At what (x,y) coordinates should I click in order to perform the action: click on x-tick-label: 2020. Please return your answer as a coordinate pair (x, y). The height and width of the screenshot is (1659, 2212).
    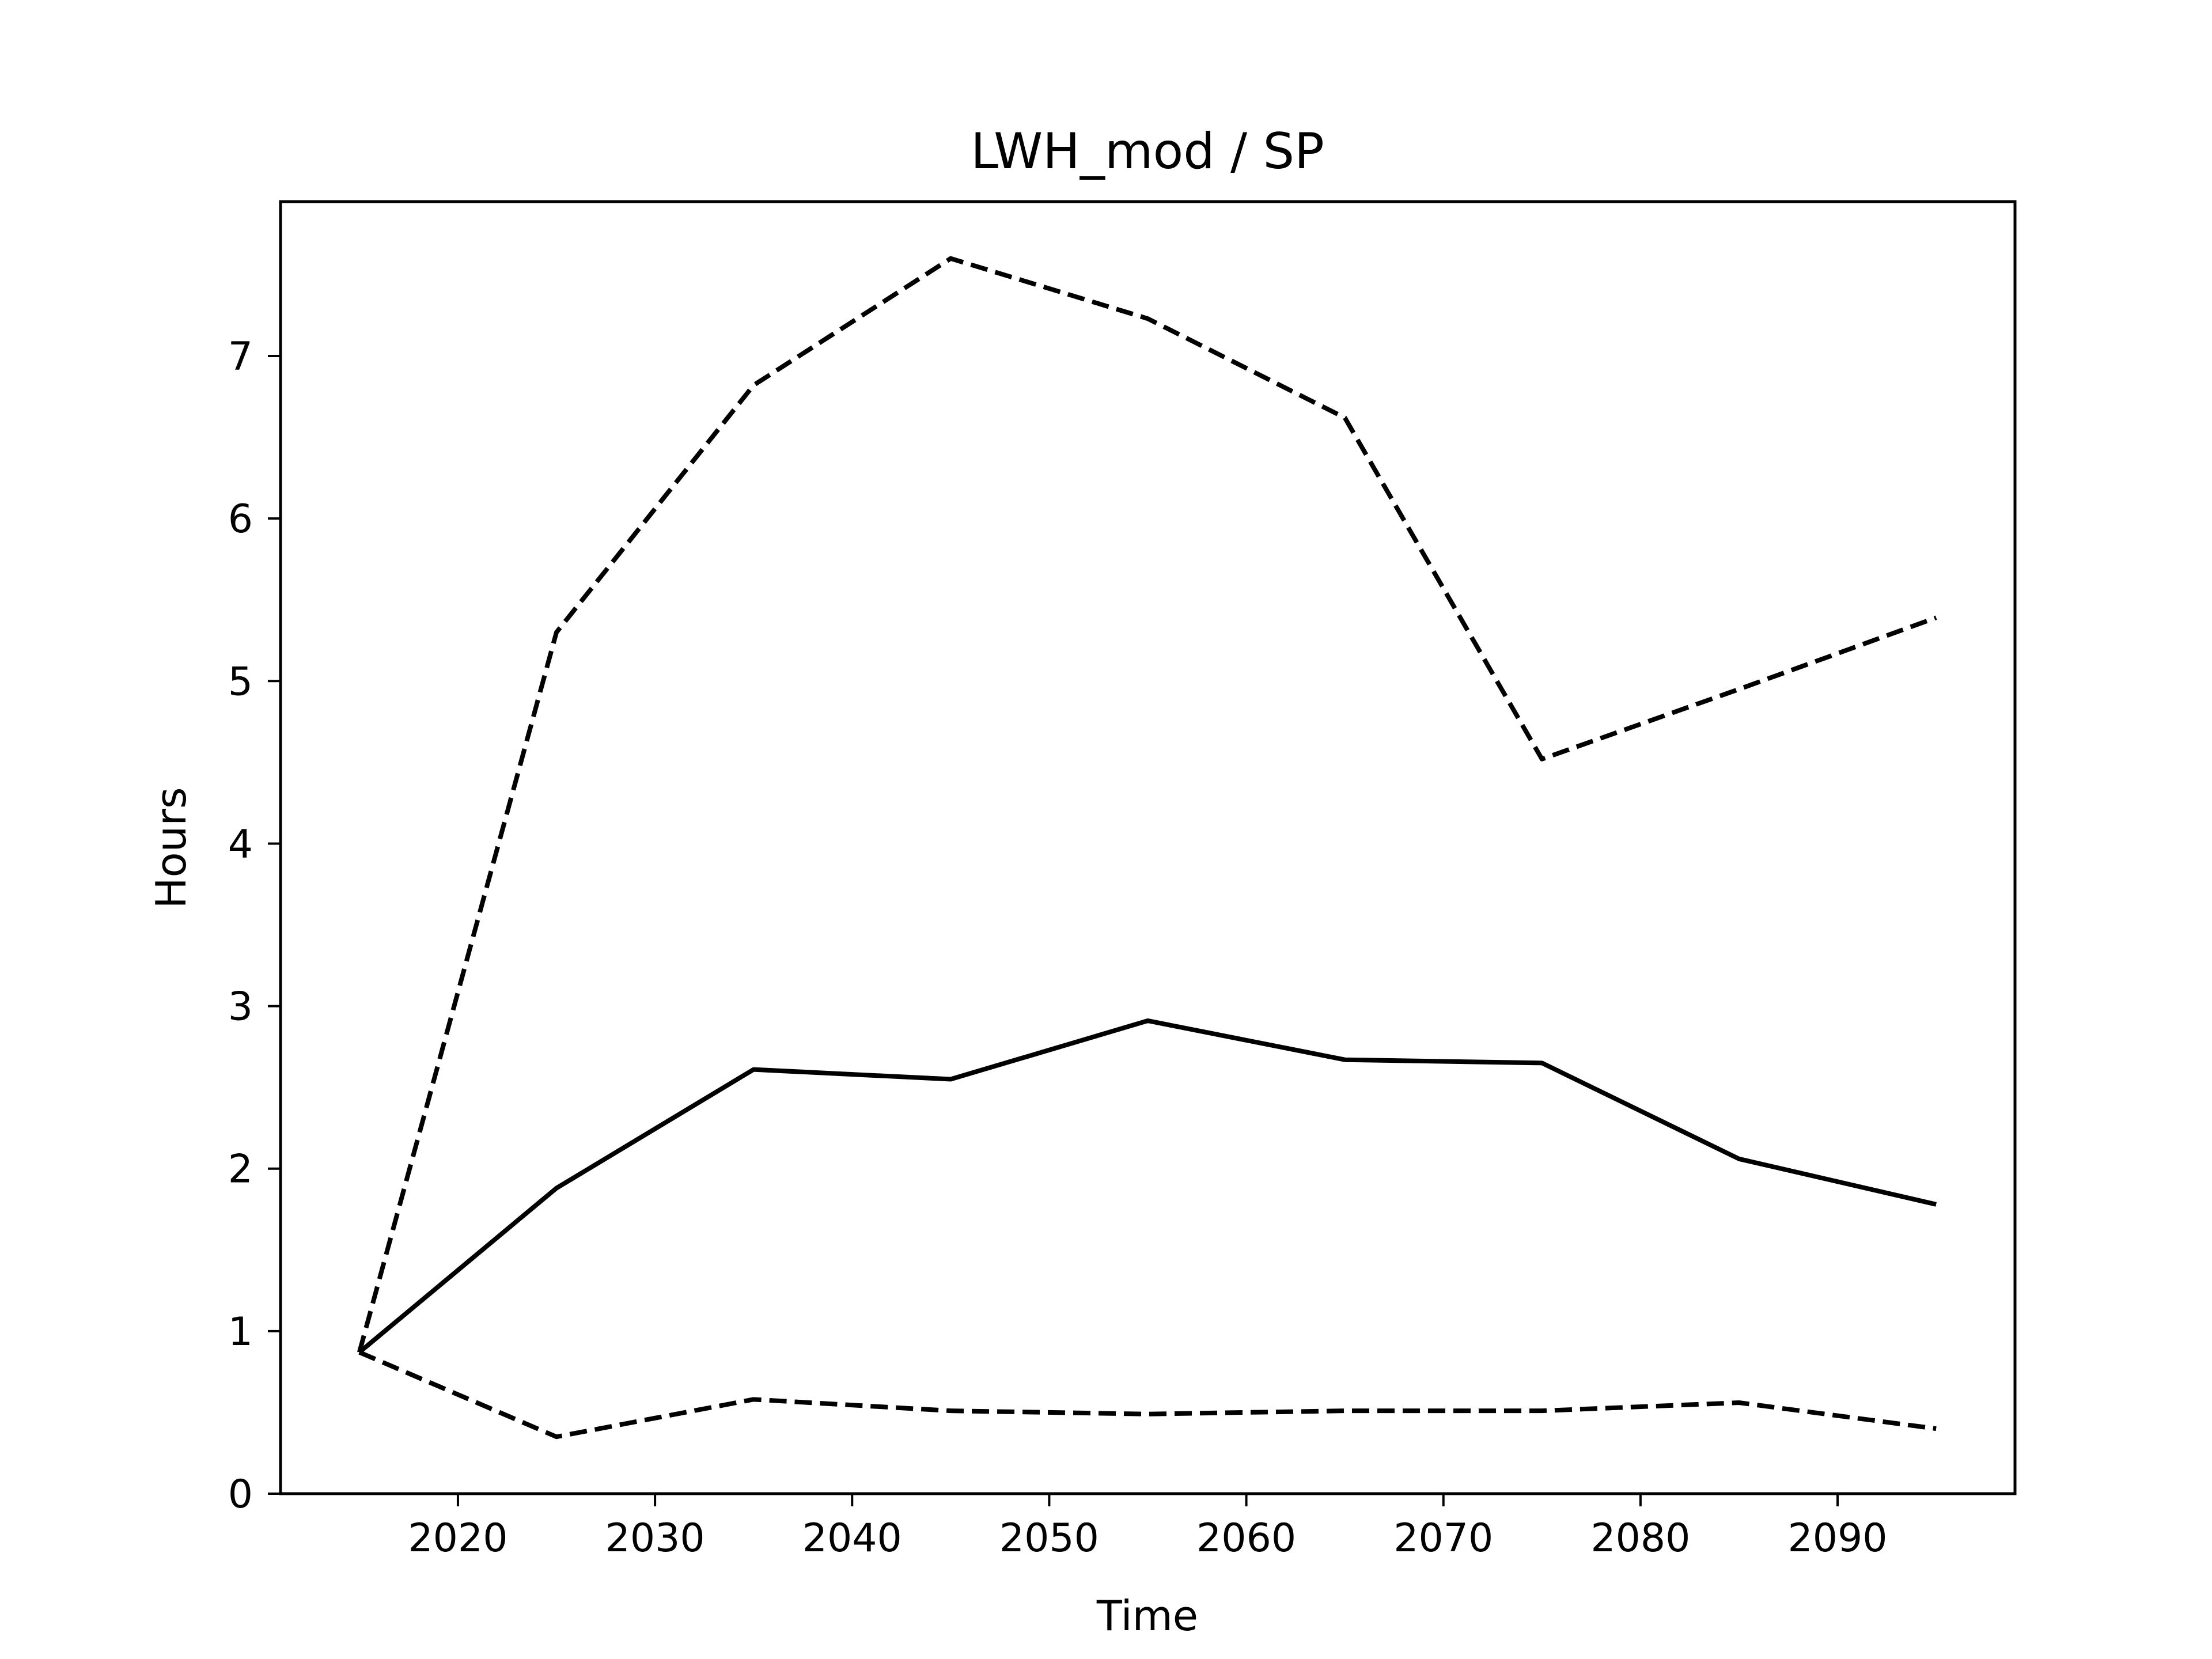
    Looking at the image, I should click on (457, 1538).